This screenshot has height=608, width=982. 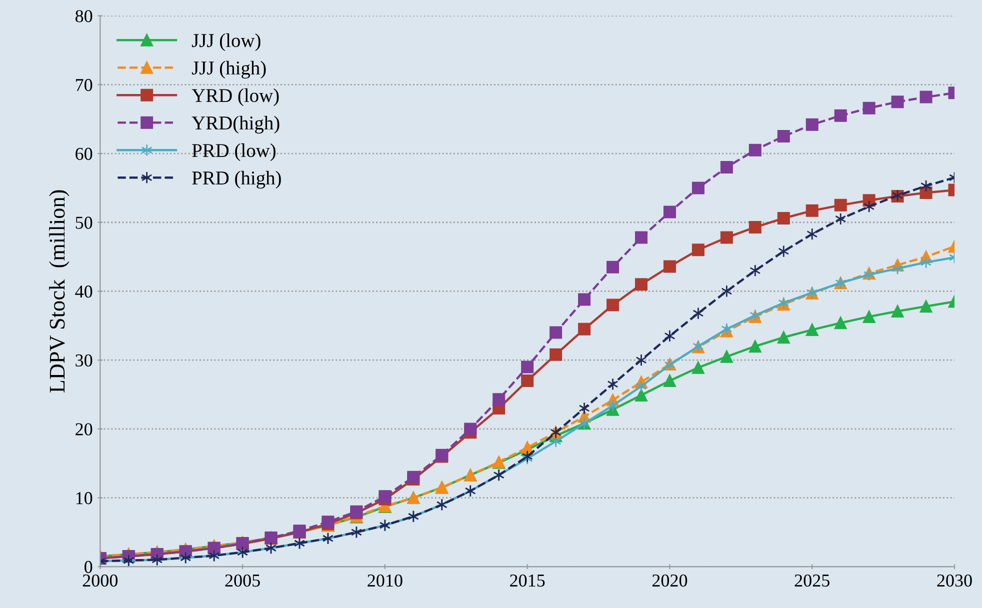 What do you see at coordinates (84, 222) in the screenshot?
I see `y-tick-label: 50` at bounding box center [84, 222].